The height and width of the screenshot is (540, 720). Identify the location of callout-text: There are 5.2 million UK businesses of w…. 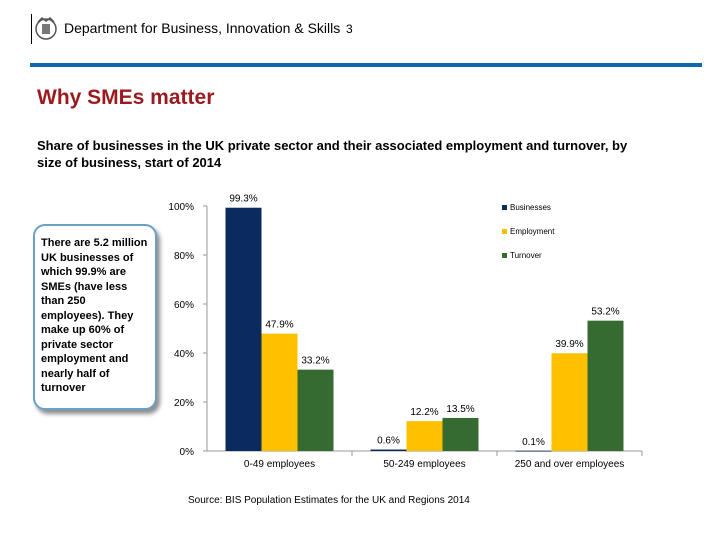
(94, 315).